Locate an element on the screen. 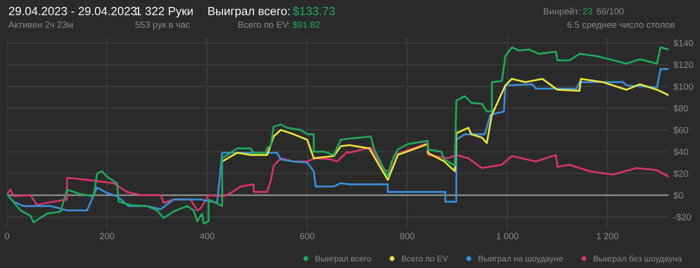 This screenshot has height=268, width=700. y-tick-label: $100 is located at coordinates (683, 86).